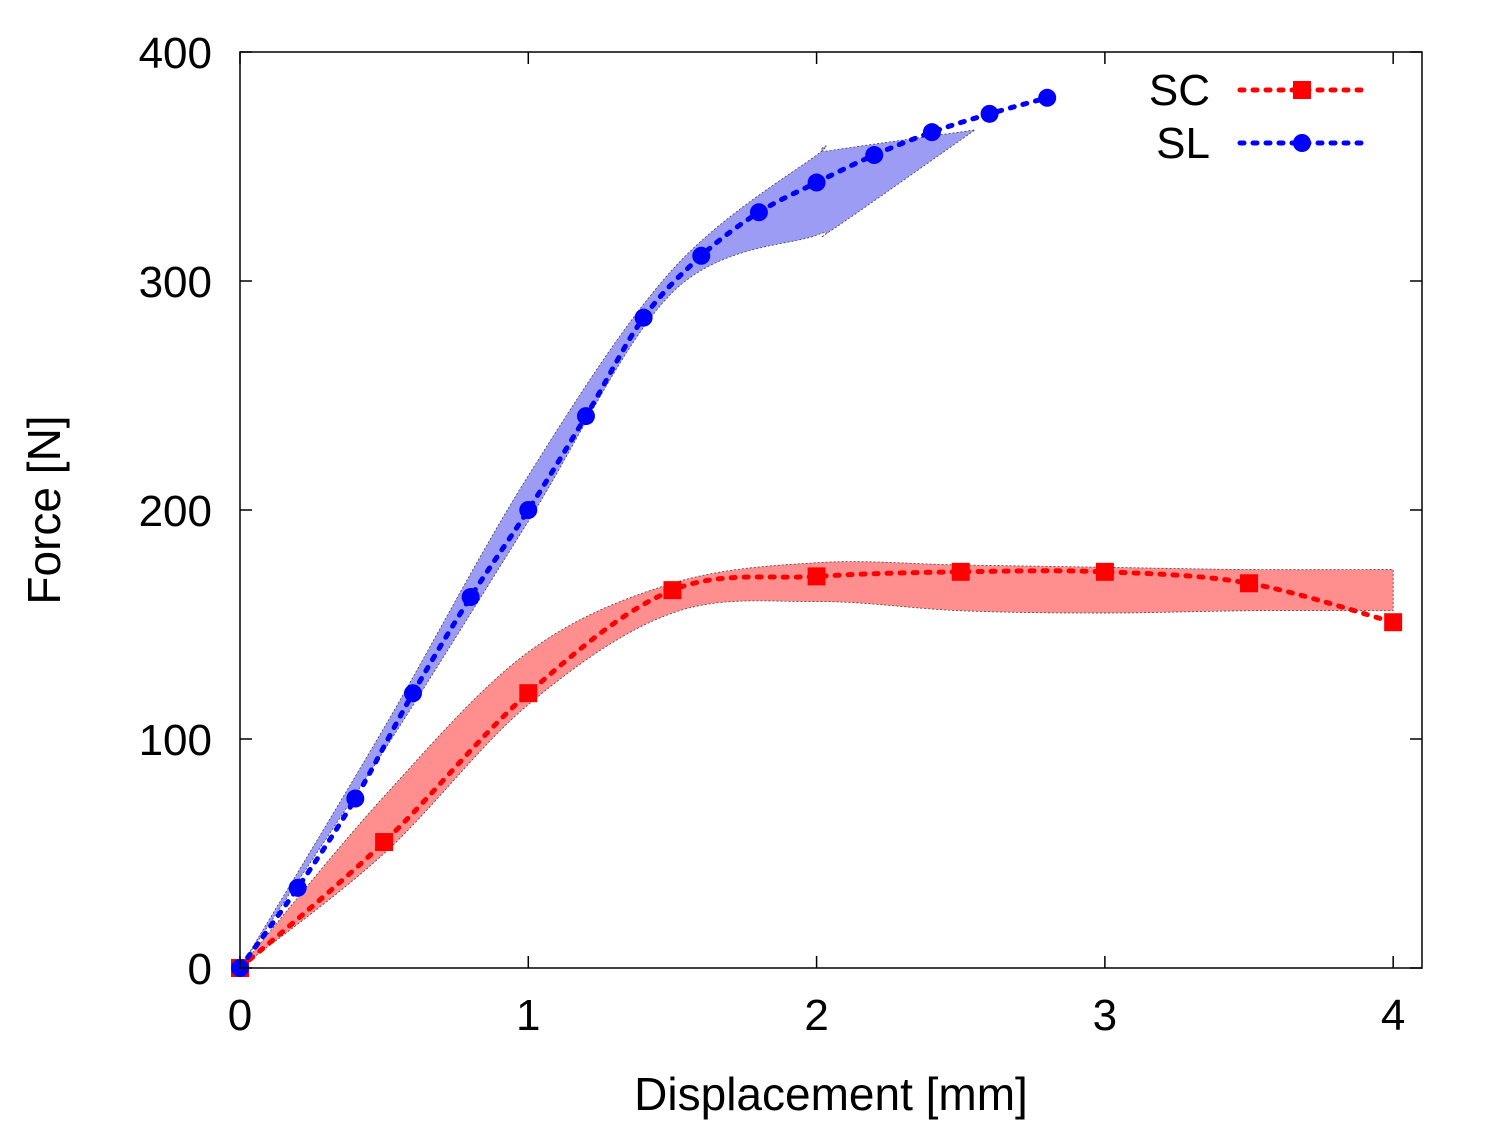  What do you see at coordinates (1183, 143) in the screenshot?
I see `legend-label-sl: SL` at bounding box center [1183, 143].